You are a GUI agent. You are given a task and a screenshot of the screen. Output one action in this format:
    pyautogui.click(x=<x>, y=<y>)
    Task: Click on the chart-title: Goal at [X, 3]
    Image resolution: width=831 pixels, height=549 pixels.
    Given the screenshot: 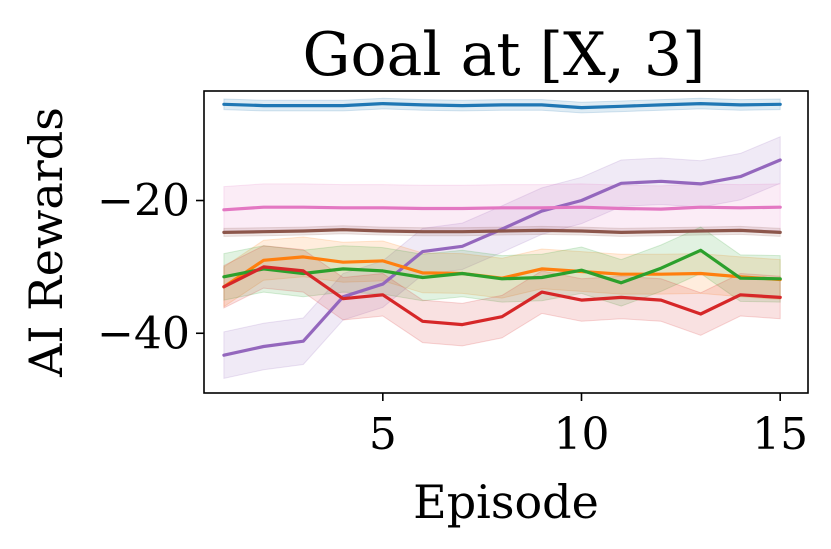 What is the action you would take?
    pyautogui.click(x=504, y=55)
    